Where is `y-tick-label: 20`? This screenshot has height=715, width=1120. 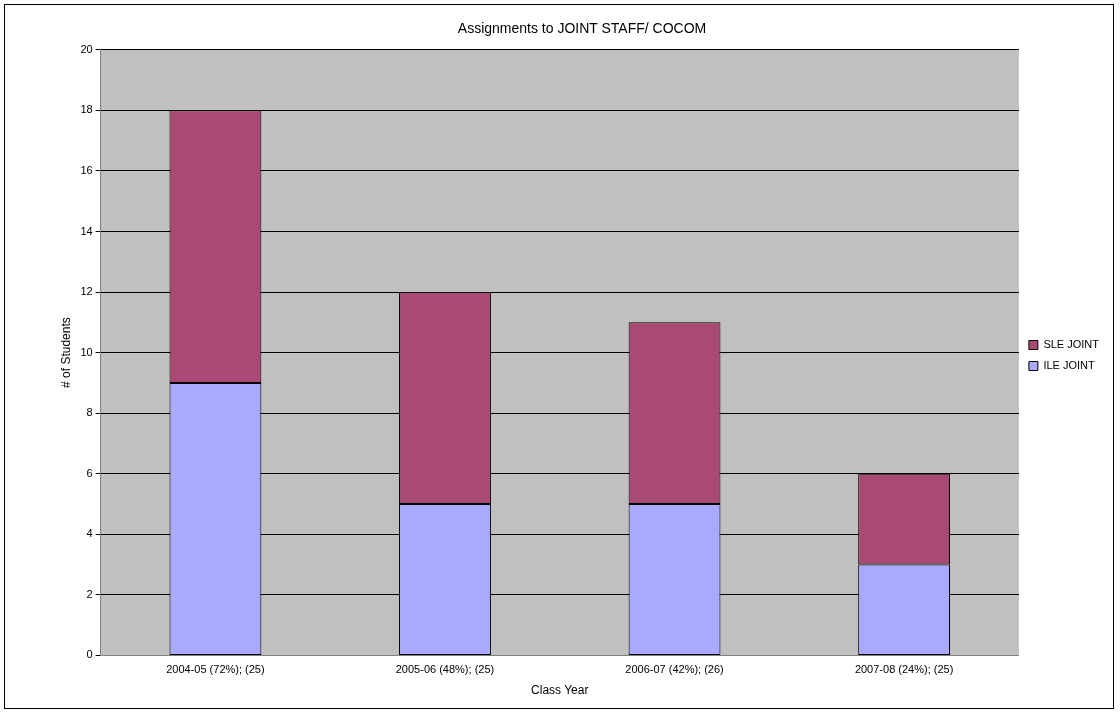 y-tick-label: 20 is located at coordinates (86, 48).